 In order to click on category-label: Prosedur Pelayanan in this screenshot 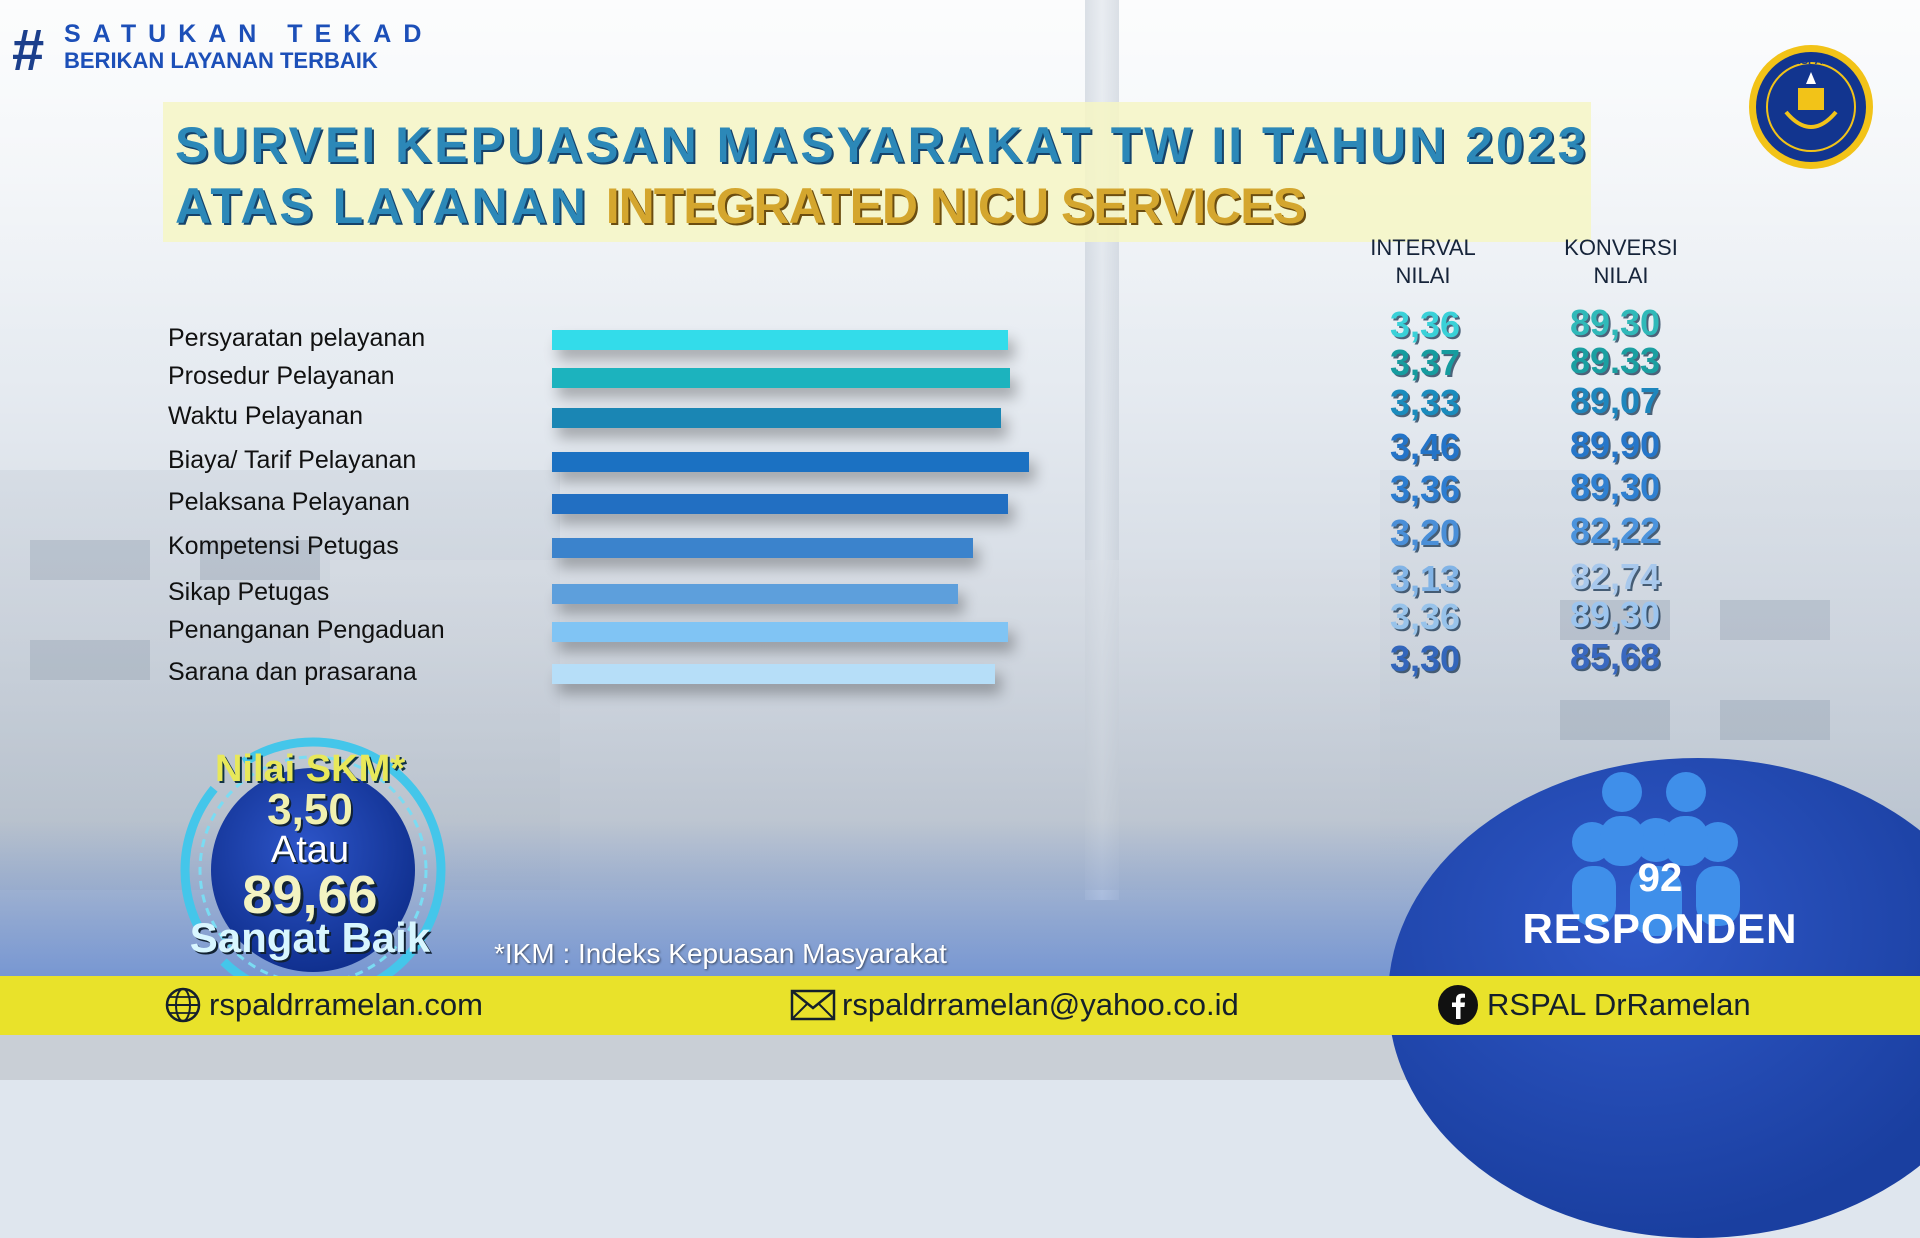, I will do `click(281, 376)`.